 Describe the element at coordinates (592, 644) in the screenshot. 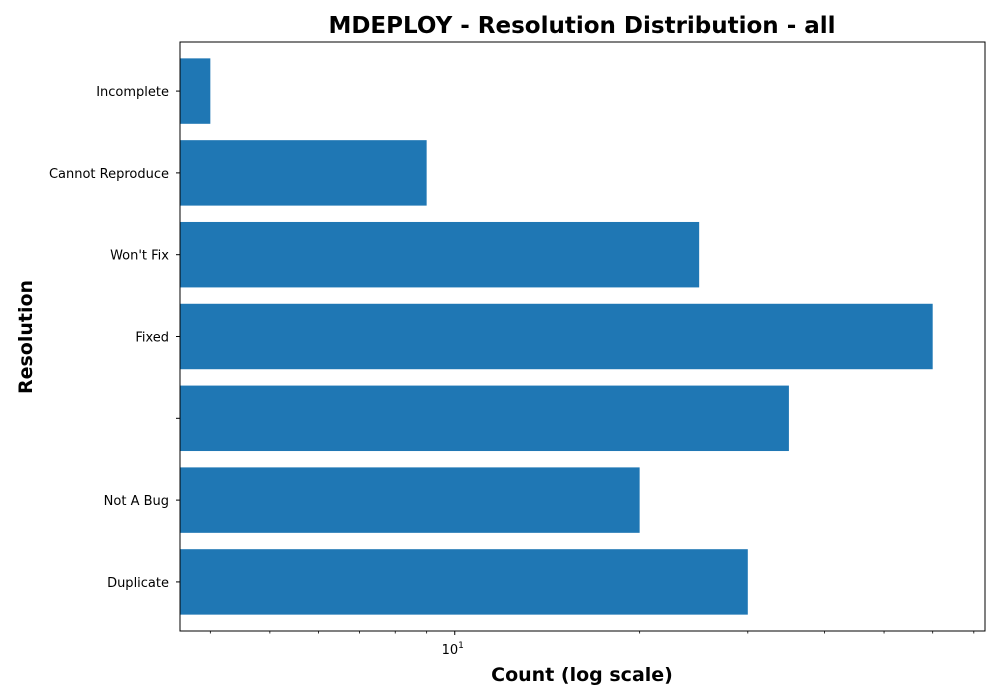

I see `x-ticks-group: 101` at that location.